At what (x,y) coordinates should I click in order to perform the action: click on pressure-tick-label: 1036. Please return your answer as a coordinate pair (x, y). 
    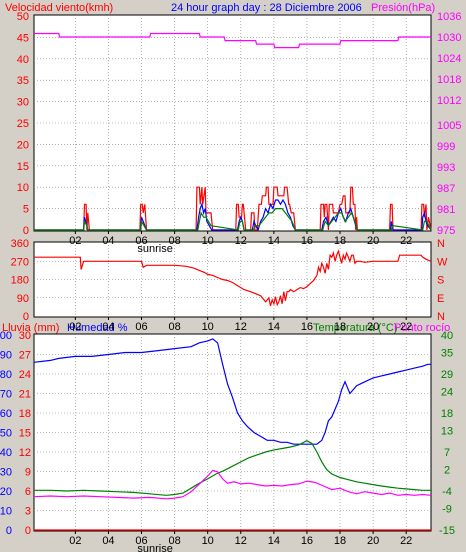
    Looking at the image, I should click on (449, 17).